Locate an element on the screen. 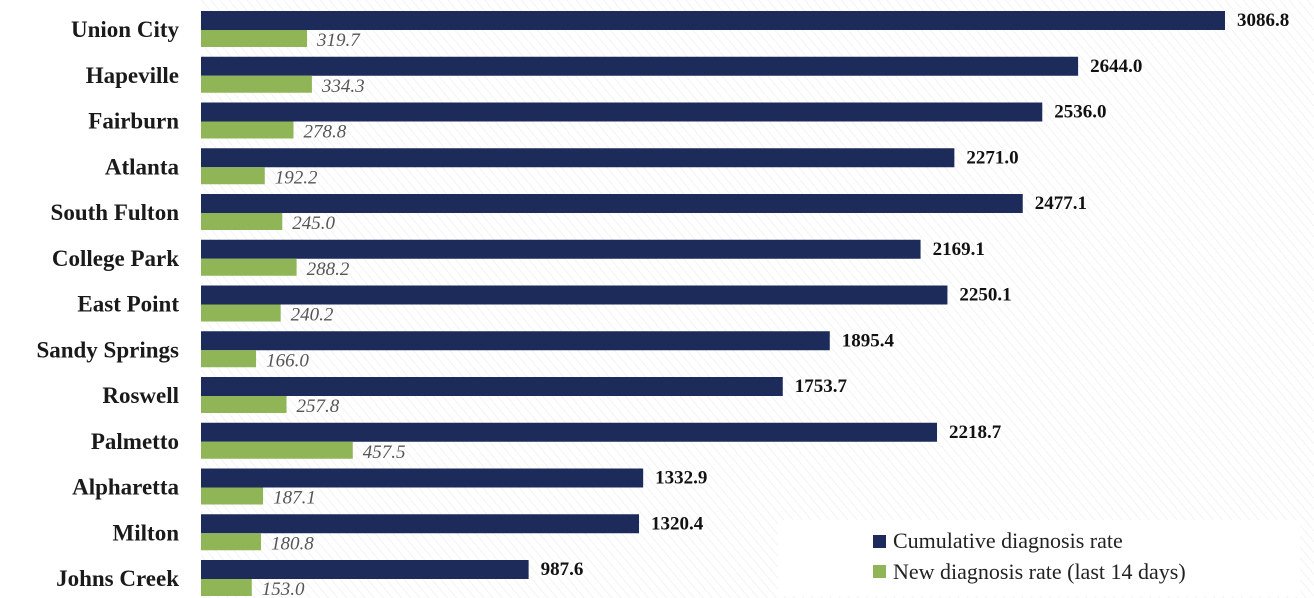 The image size is (1314, 598). bar-cumulative-south-fulton is located at coordinates (612, 203).